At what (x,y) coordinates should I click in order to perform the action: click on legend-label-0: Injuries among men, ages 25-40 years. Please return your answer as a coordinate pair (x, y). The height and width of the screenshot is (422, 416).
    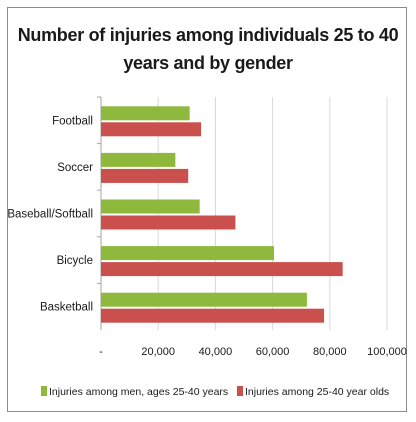
    Looking at the image, I should click on (138, 392).